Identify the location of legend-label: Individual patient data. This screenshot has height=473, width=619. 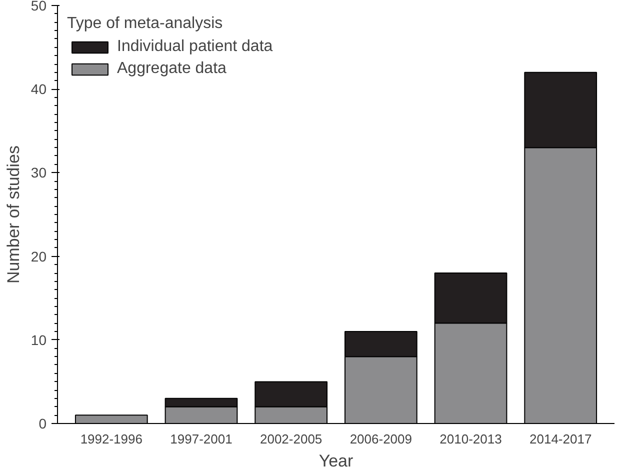
(195, 47).